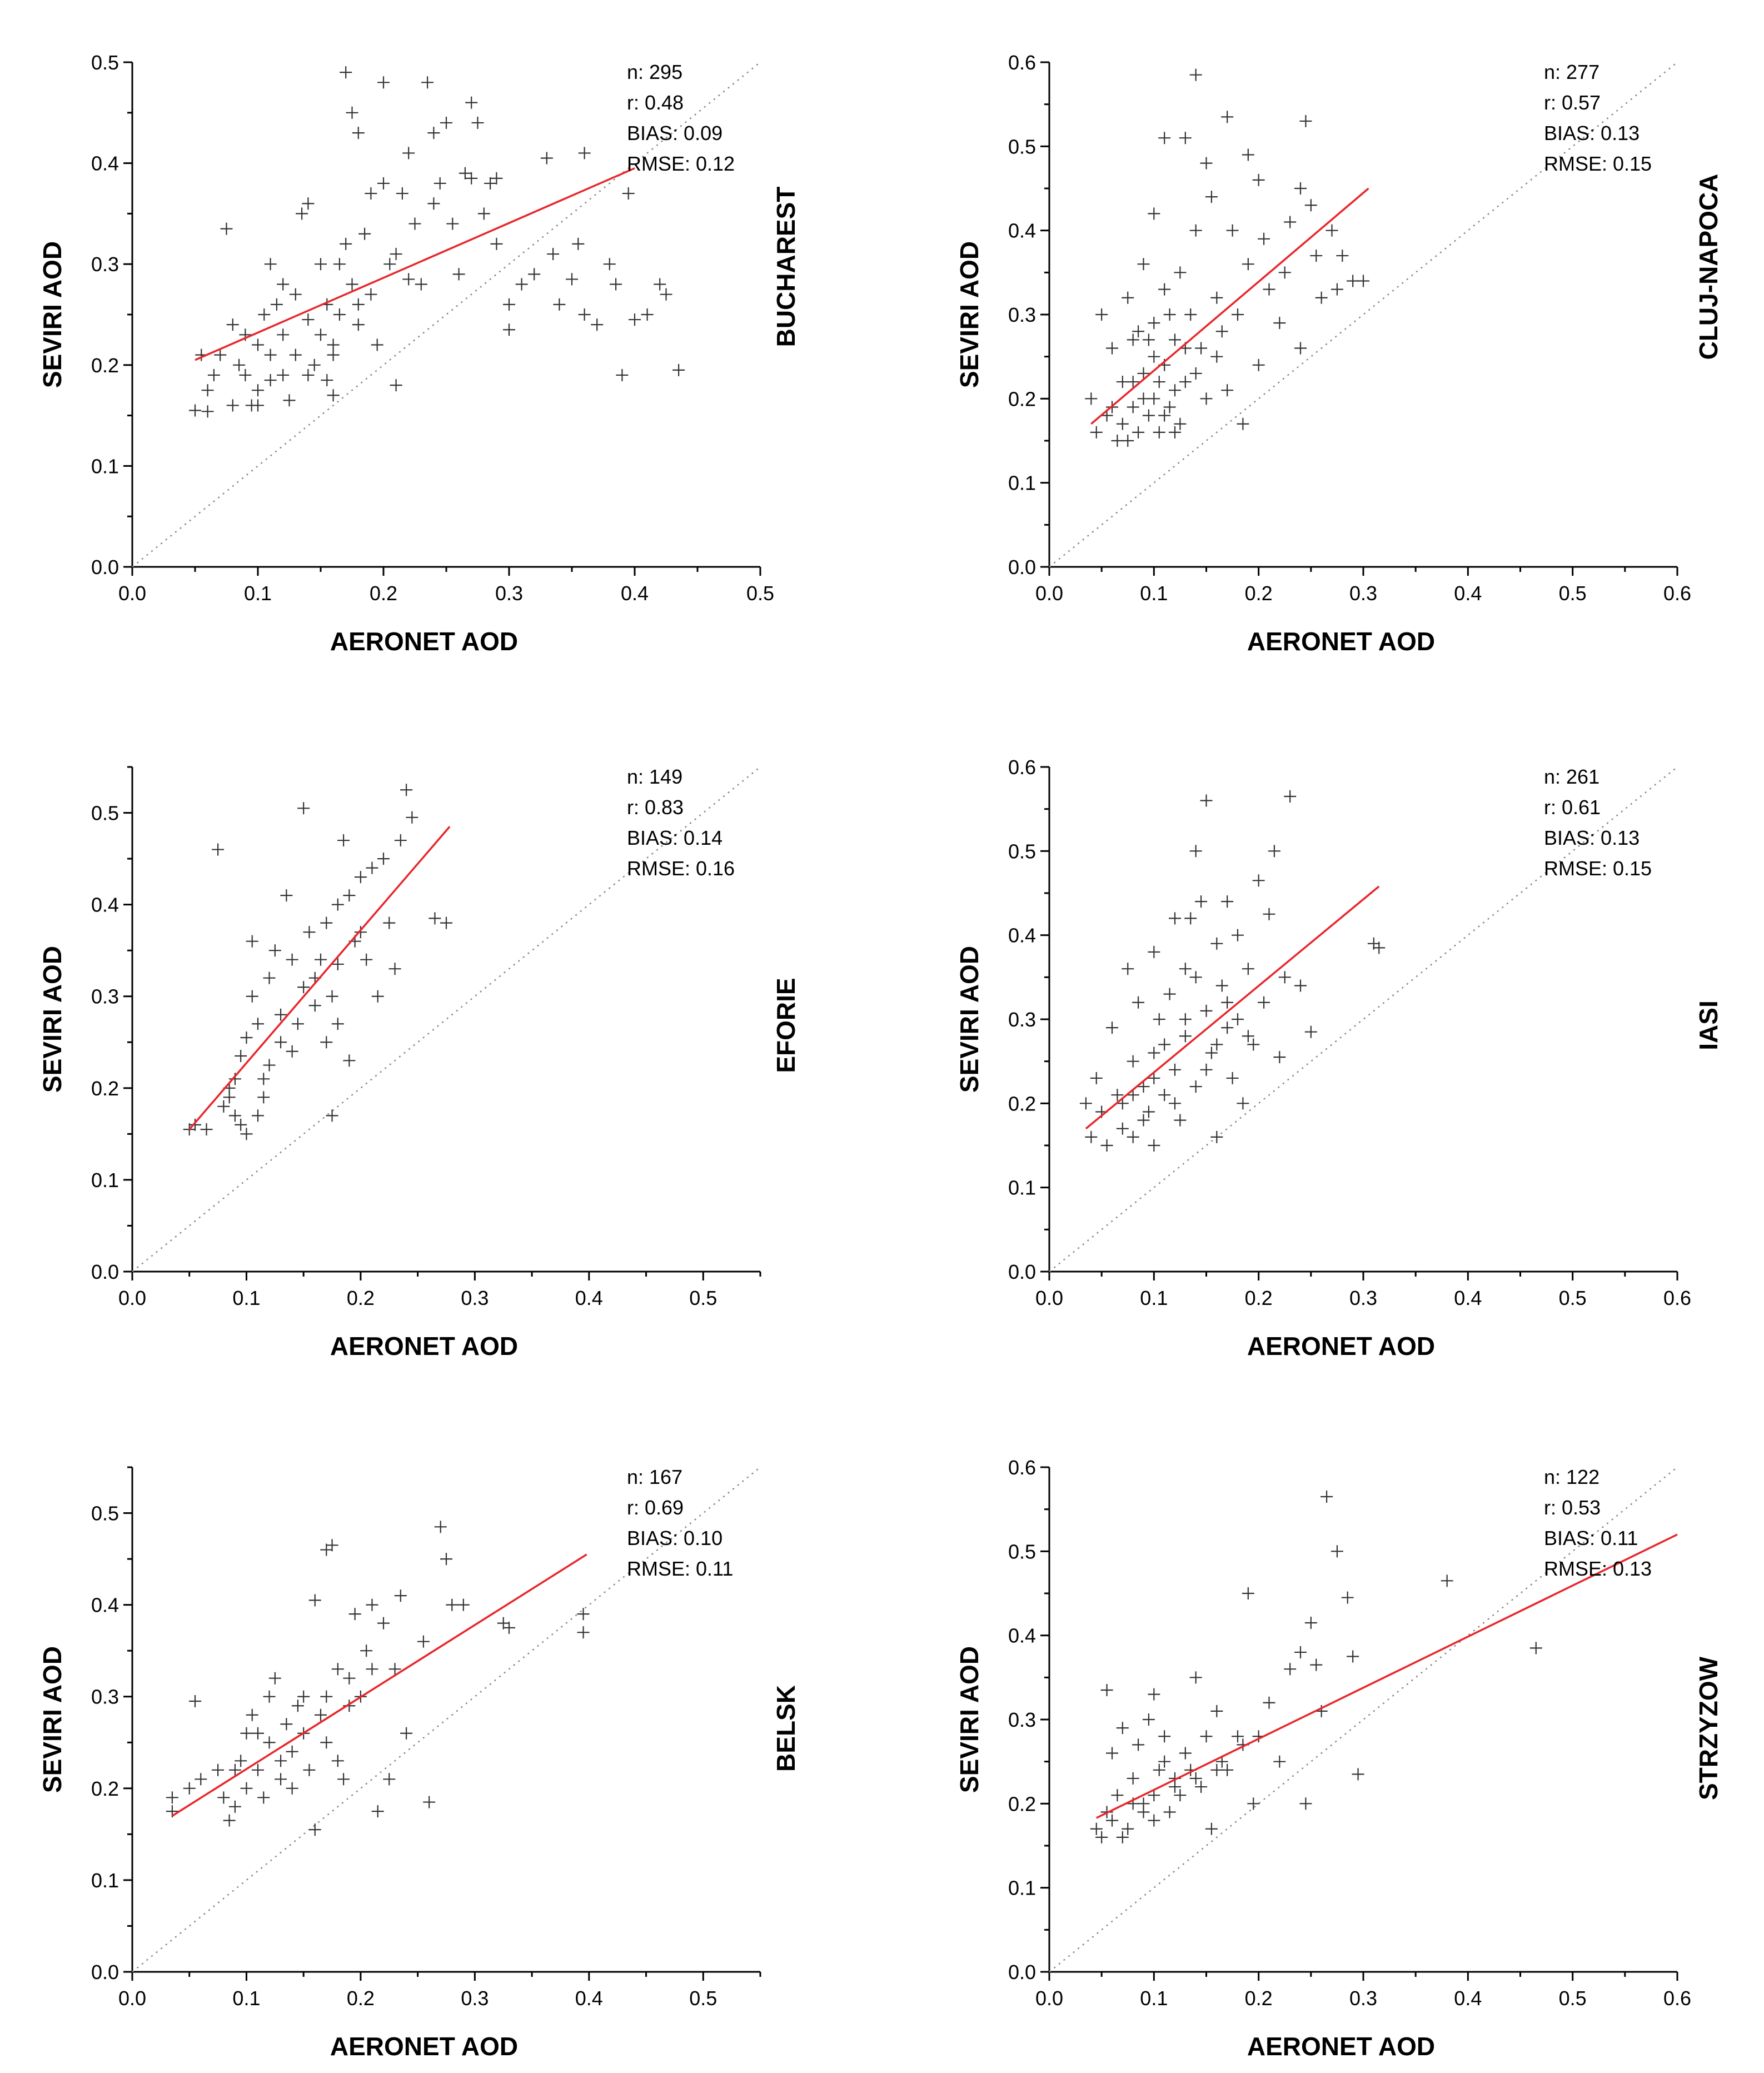 The height and width of the screenshot is (2073, 1764). What do you see at coordinates (1022, 1719) in the screenshot?
I see `y-tick-label: 0.3` at bounding box center [1022, 1719].